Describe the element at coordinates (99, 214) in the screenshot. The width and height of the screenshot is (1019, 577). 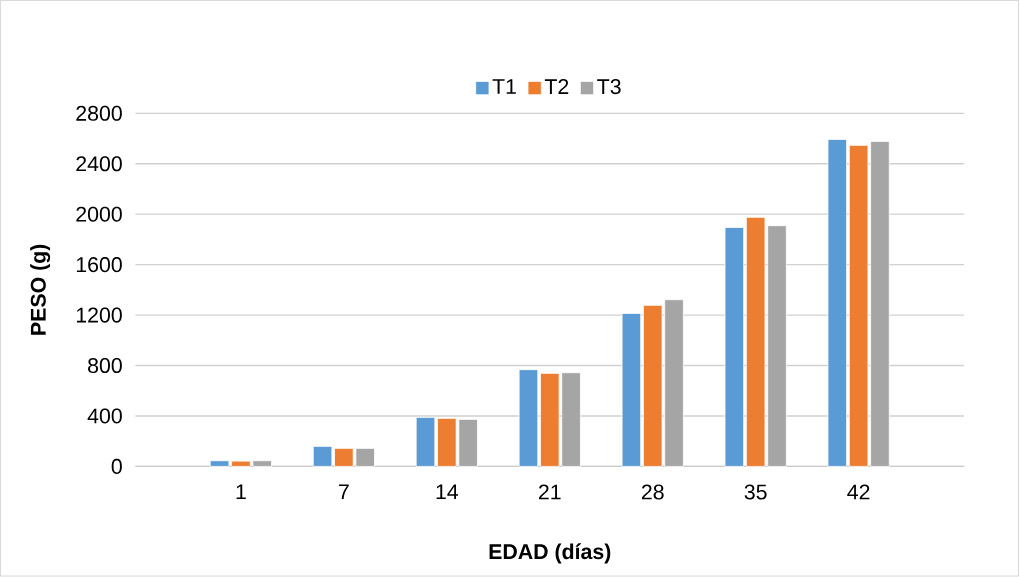
I see `y-tick-label: 2000` at that location.